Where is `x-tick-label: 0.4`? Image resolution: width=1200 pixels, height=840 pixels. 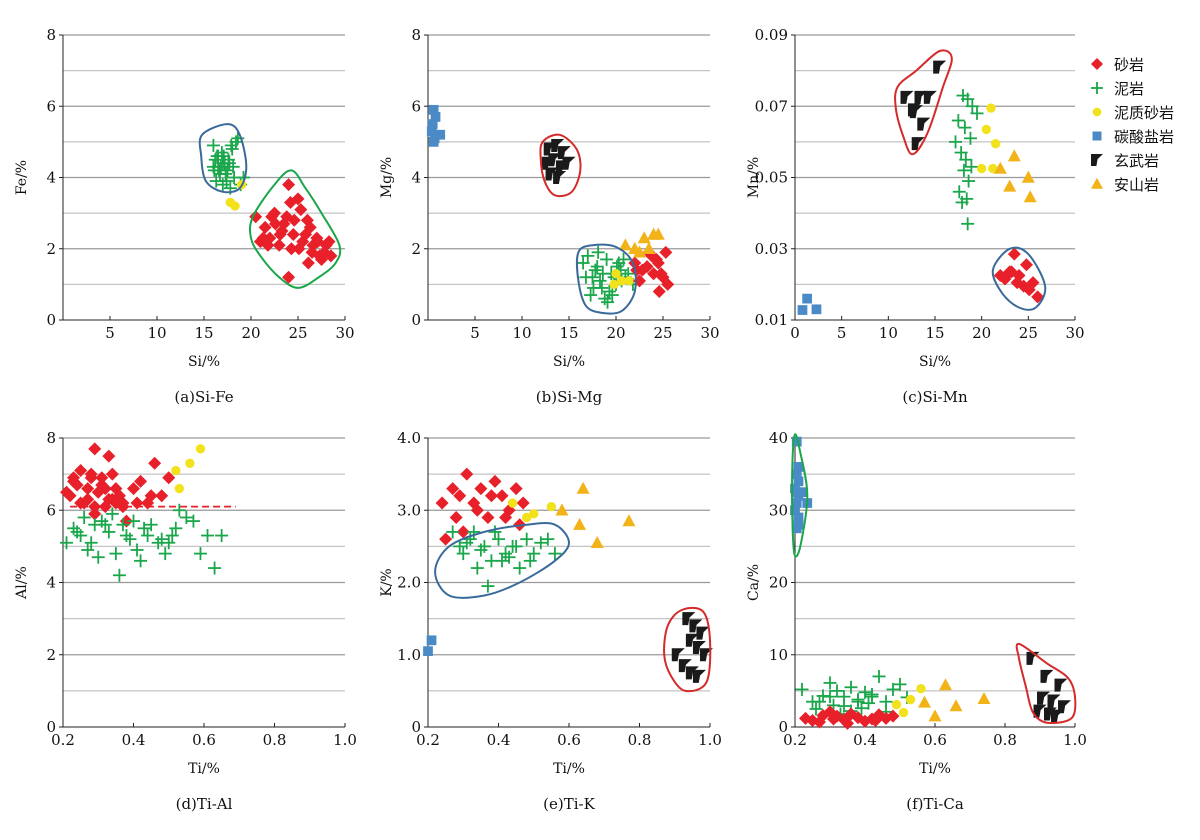 x-tick-label: 0.4 is located at coordinates (134, 740).